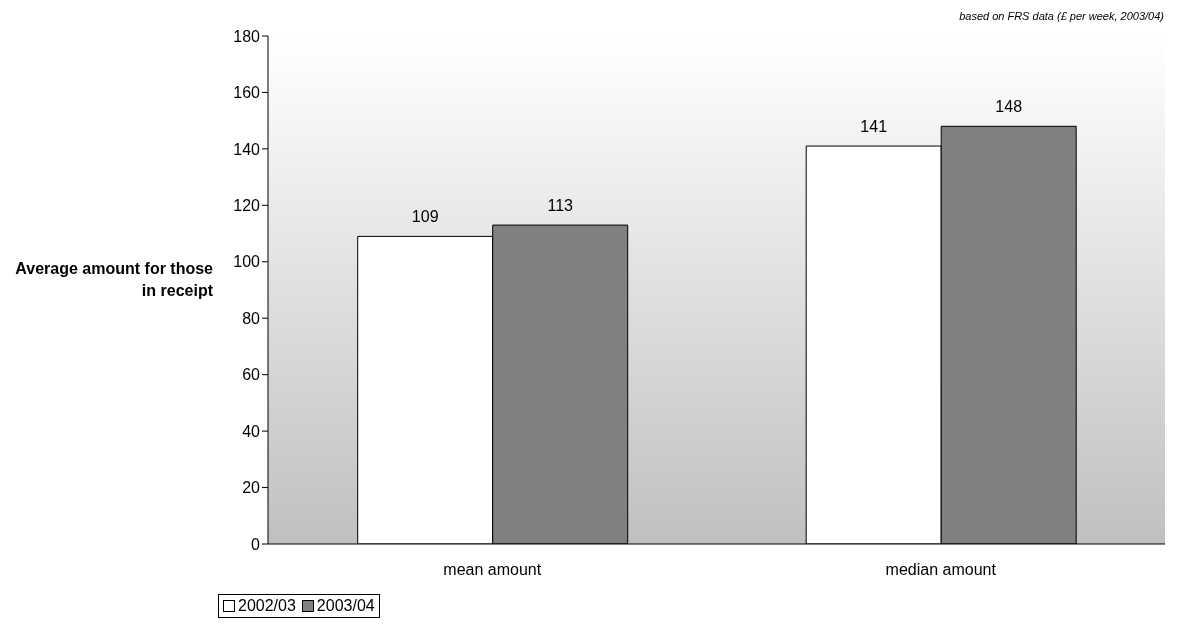  I want to click on data-label: 148, so click(1009, 107).